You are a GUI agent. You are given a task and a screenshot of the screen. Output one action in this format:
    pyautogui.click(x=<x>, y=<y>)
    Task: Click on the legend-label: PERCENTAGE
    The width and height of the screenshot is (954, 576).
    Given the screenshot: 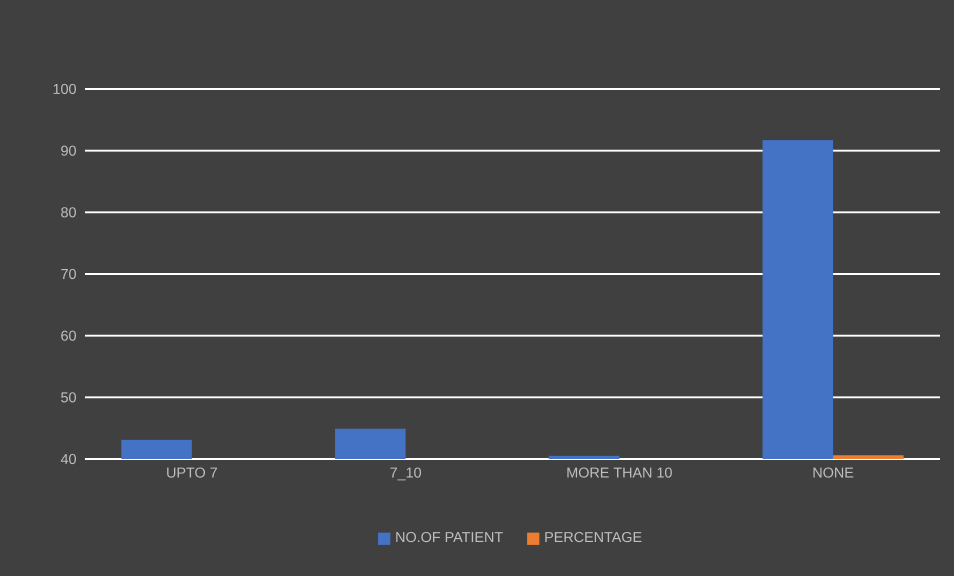 What is the action you would take?
    pyautogui.click(x=593, y=537)
    